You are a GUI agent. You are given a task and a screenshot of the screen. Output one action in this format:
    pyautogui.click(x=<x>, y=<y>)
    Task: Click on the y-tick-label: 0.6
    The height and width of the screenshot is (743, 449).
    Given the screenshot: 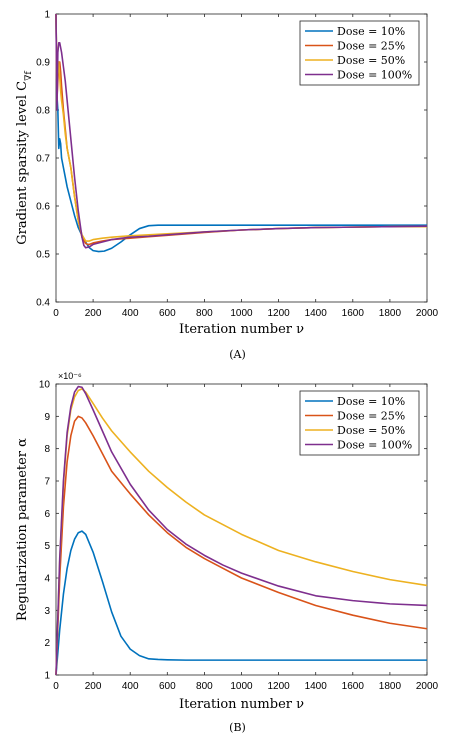 What is the action you would take?
    pyautogui.click(x=43, y=207)
    